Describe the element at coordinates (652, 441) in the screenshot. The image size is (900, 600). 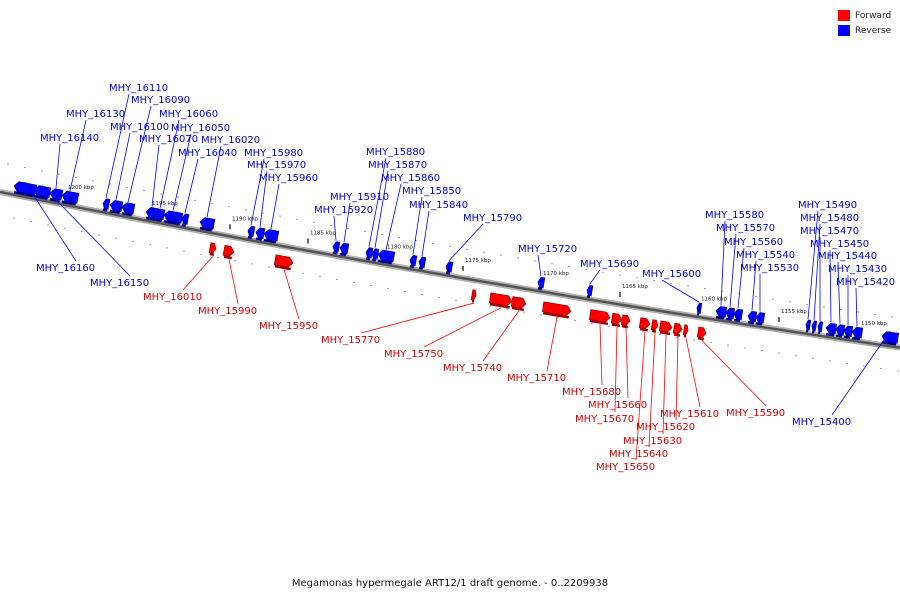
I see `gene-label: MHY_15630` at that location.